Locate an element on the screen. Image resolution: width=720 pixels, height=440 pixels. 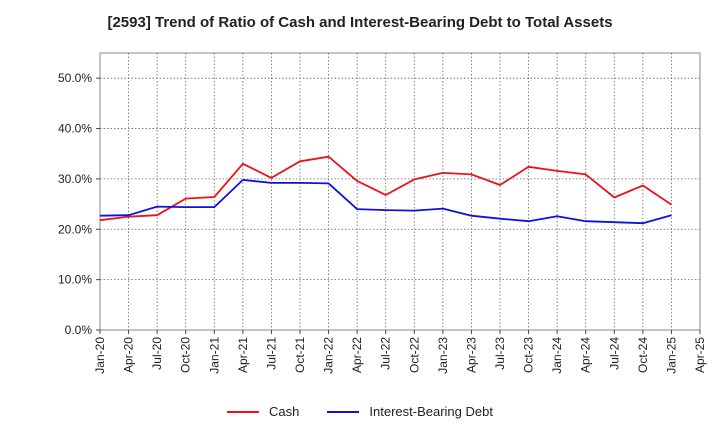
legend-item-cash: Cash is located at coordinates (263, 411).